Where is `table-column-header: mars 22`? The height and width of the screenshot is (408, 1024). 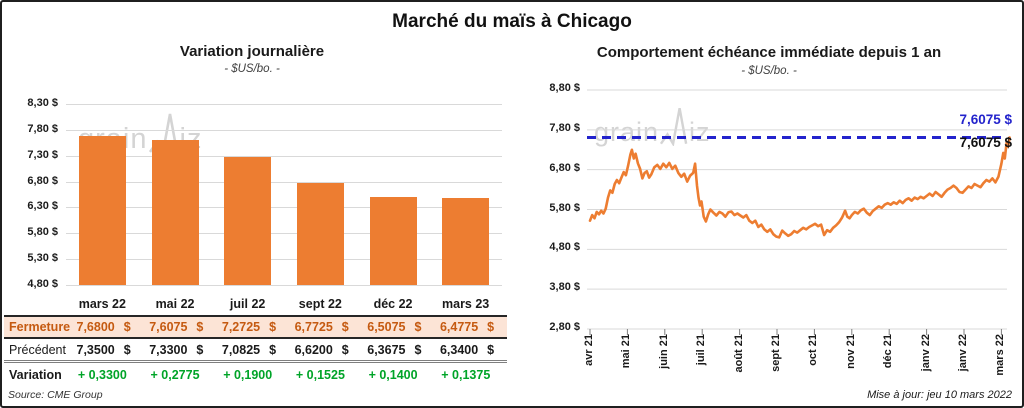
table-column-header: mars 22 is located at coordinates (102, 304).